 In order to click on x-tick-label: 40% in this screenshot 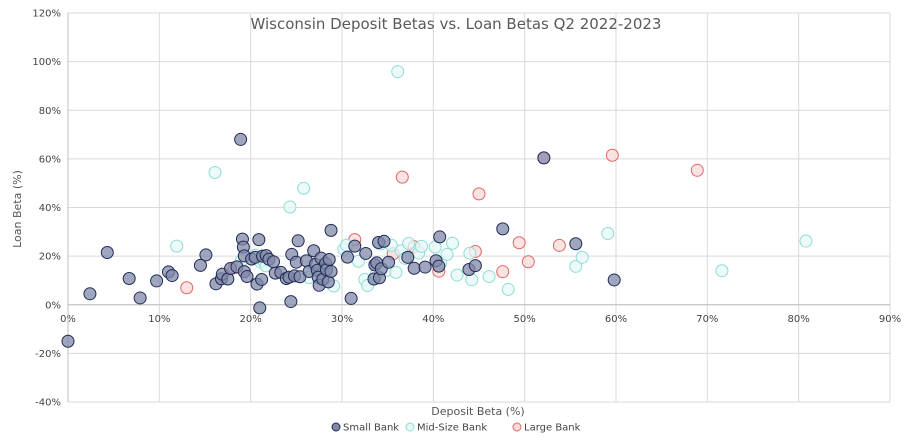, I will do `click(433, 319)`.